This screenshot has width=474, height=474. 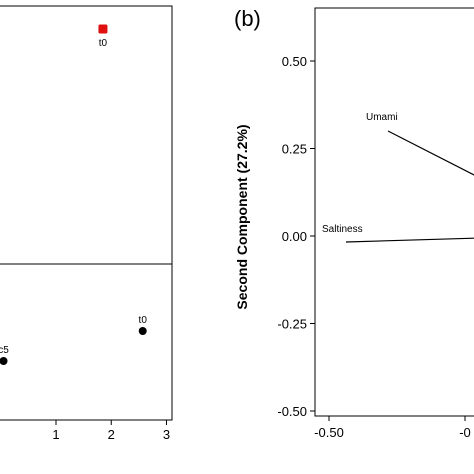 What do you see at coordinates (4, 350) in the screenshot?
I see `panel-a-point-label: c5` at bounding box center [4, 350].